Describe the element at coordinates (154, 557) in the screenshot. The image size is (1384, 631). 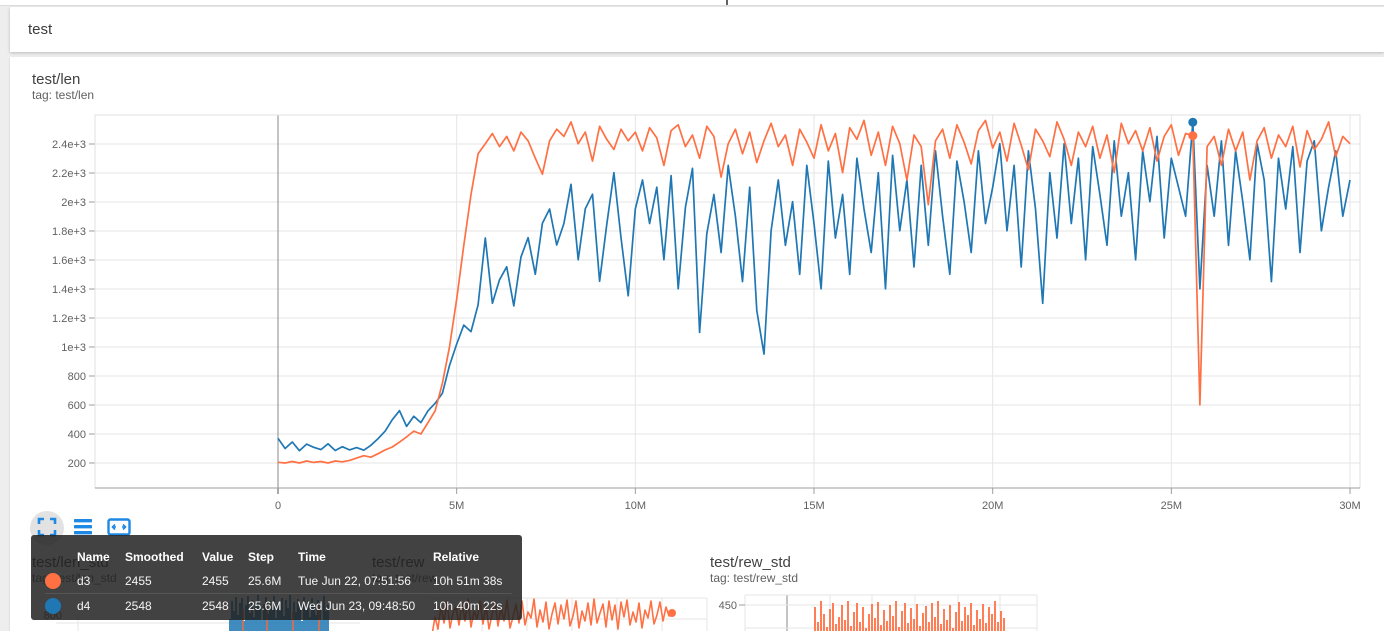
I see `tooltip-header-smoothed: Smoothed` at that location.